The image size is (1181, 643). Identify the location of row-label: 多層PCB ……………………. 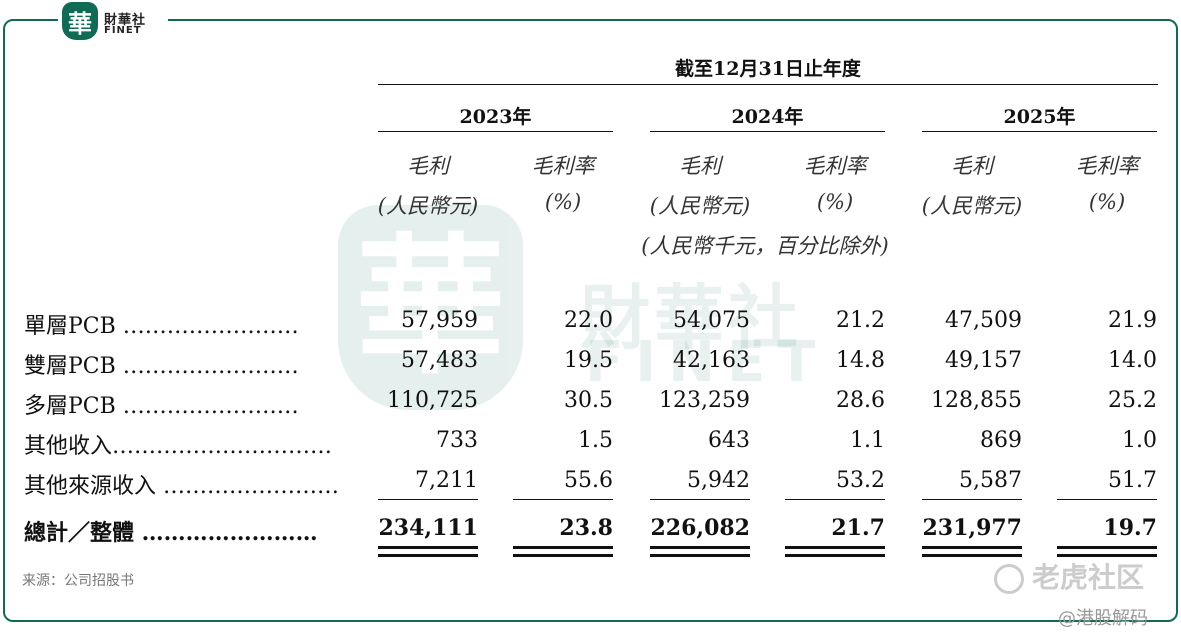
(161, 406).